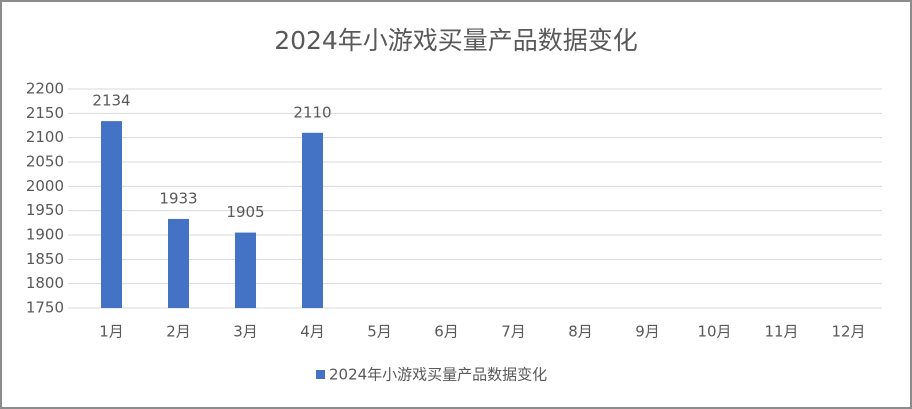 This screenshot has height=409, width=912. Describe the element at coordinates (45, 283) in the screenshot. I see `y-tick-label: 1800` at that location.